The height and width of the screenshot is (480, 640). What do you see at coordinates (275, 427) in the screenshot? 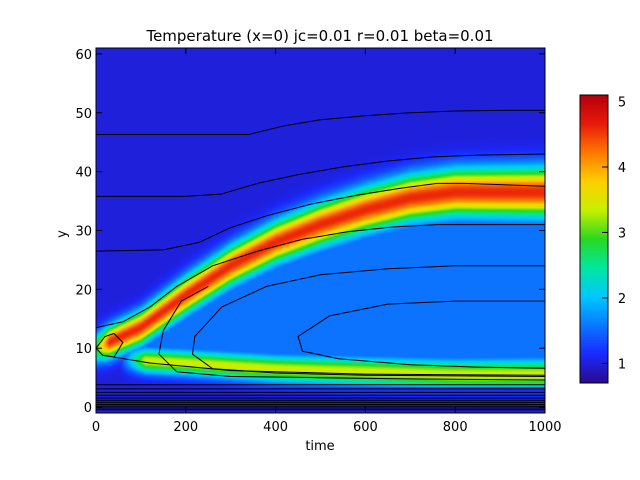
I see `x-tick-label-400: 400` at bounding box center [275, 427].